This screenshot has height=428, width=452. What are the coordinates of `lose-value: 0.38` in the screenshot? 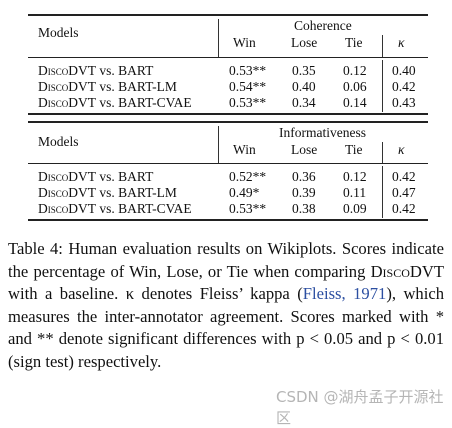 It's located at (304, 209).